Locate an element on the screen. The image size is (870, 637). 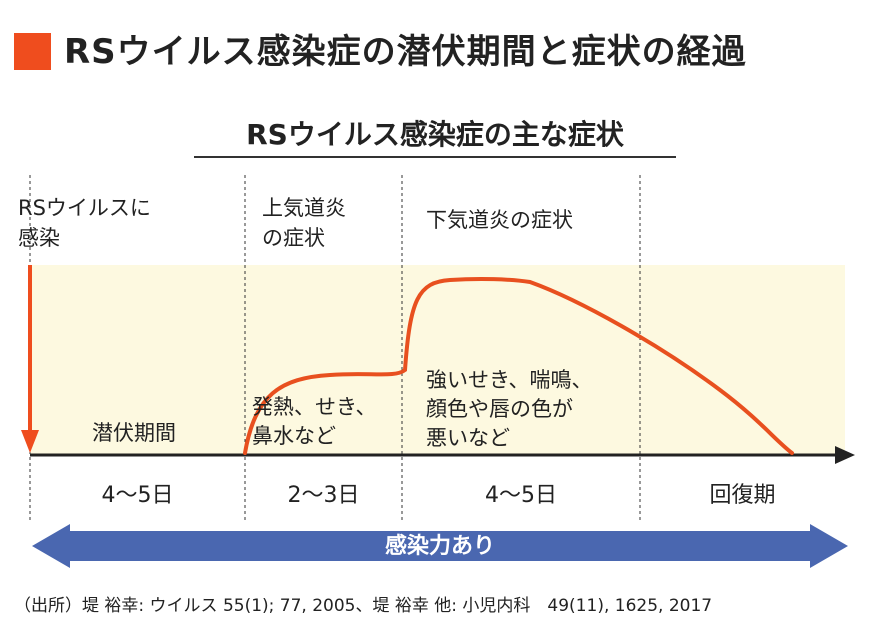
time-axis-arrowhead is located at coordinates (845, 455).